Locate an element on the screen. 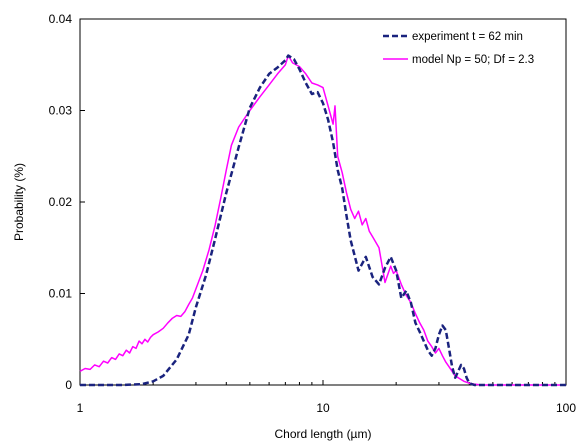 The height and width of the screenshot is (441, 586). x-tick-label: 1 is located at coordinates (80, 408).